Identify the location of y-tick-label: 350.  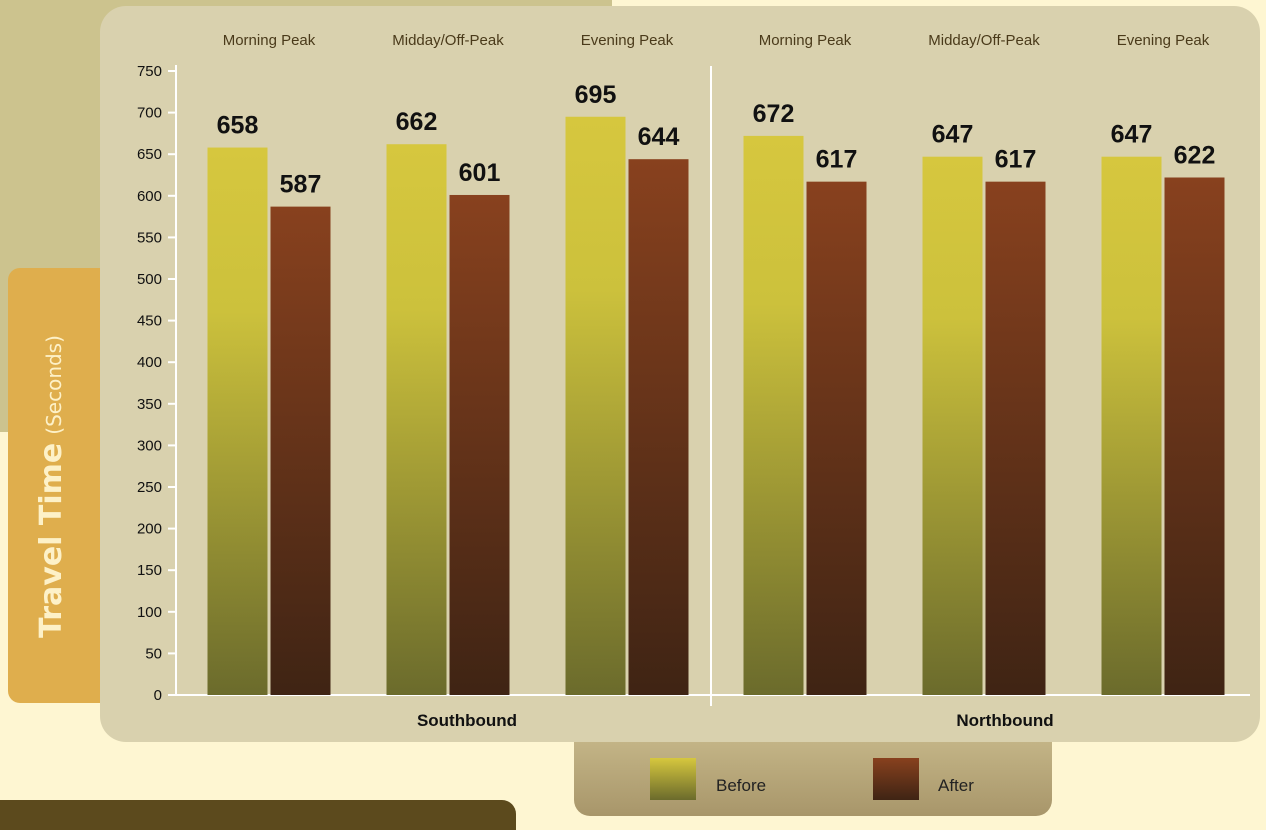
(149, 404).